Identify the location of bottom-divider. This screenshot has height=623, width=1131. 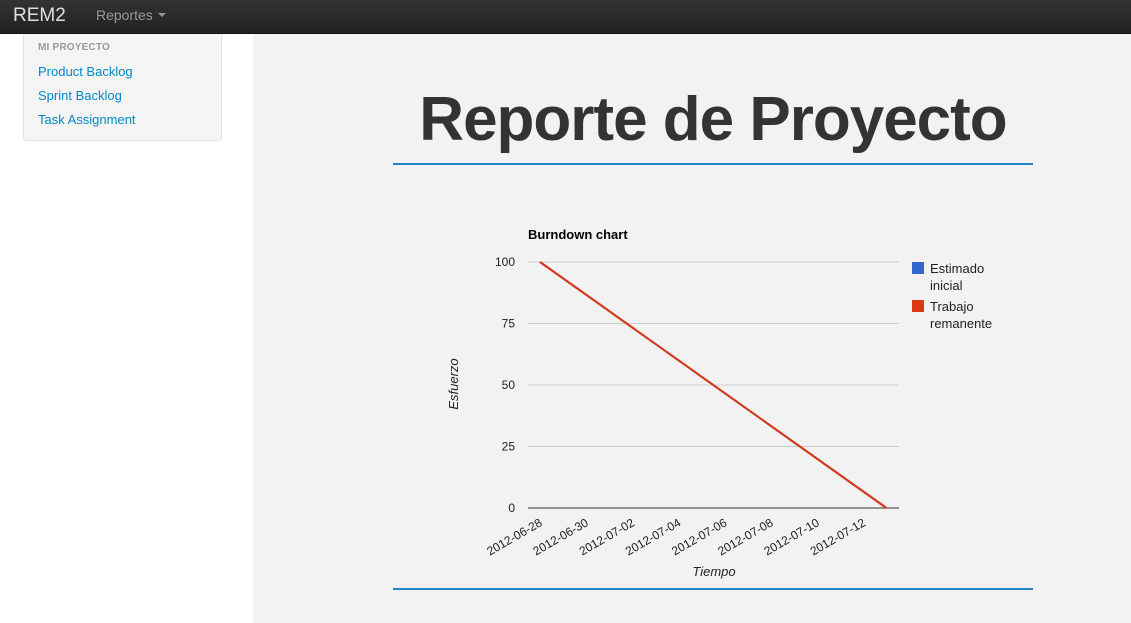
(713, 589).